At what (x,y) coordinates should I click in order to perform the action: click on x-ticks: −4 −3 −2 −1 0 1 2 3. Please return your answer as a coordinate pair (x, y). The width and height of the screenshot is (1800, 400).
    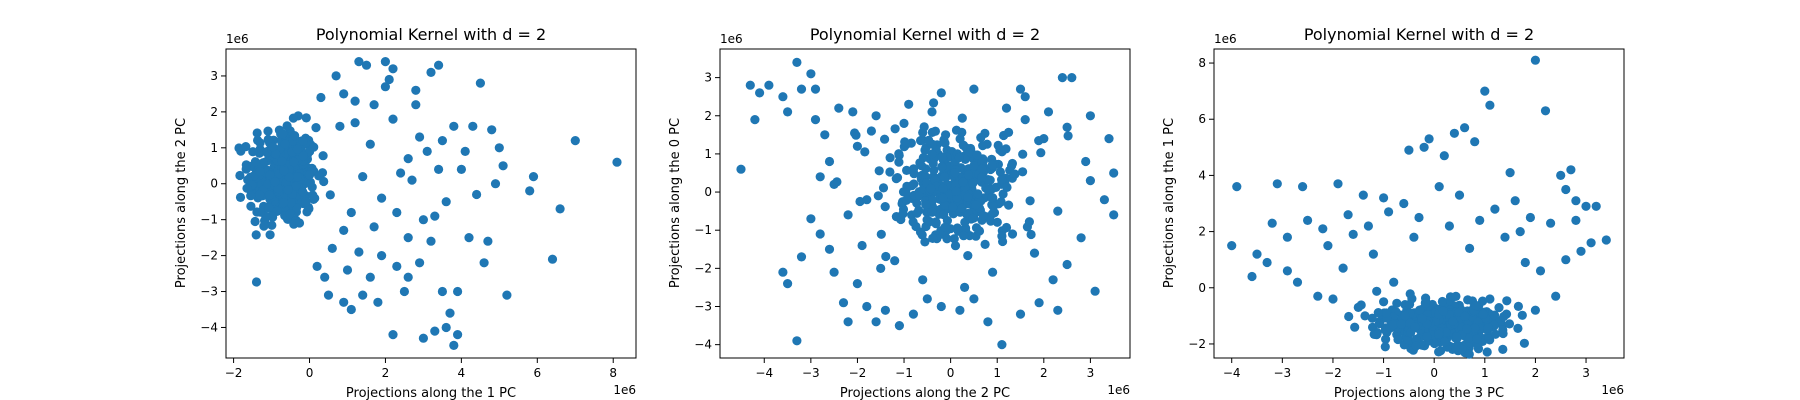
    Looking at the image, I should click on (1406, 369).